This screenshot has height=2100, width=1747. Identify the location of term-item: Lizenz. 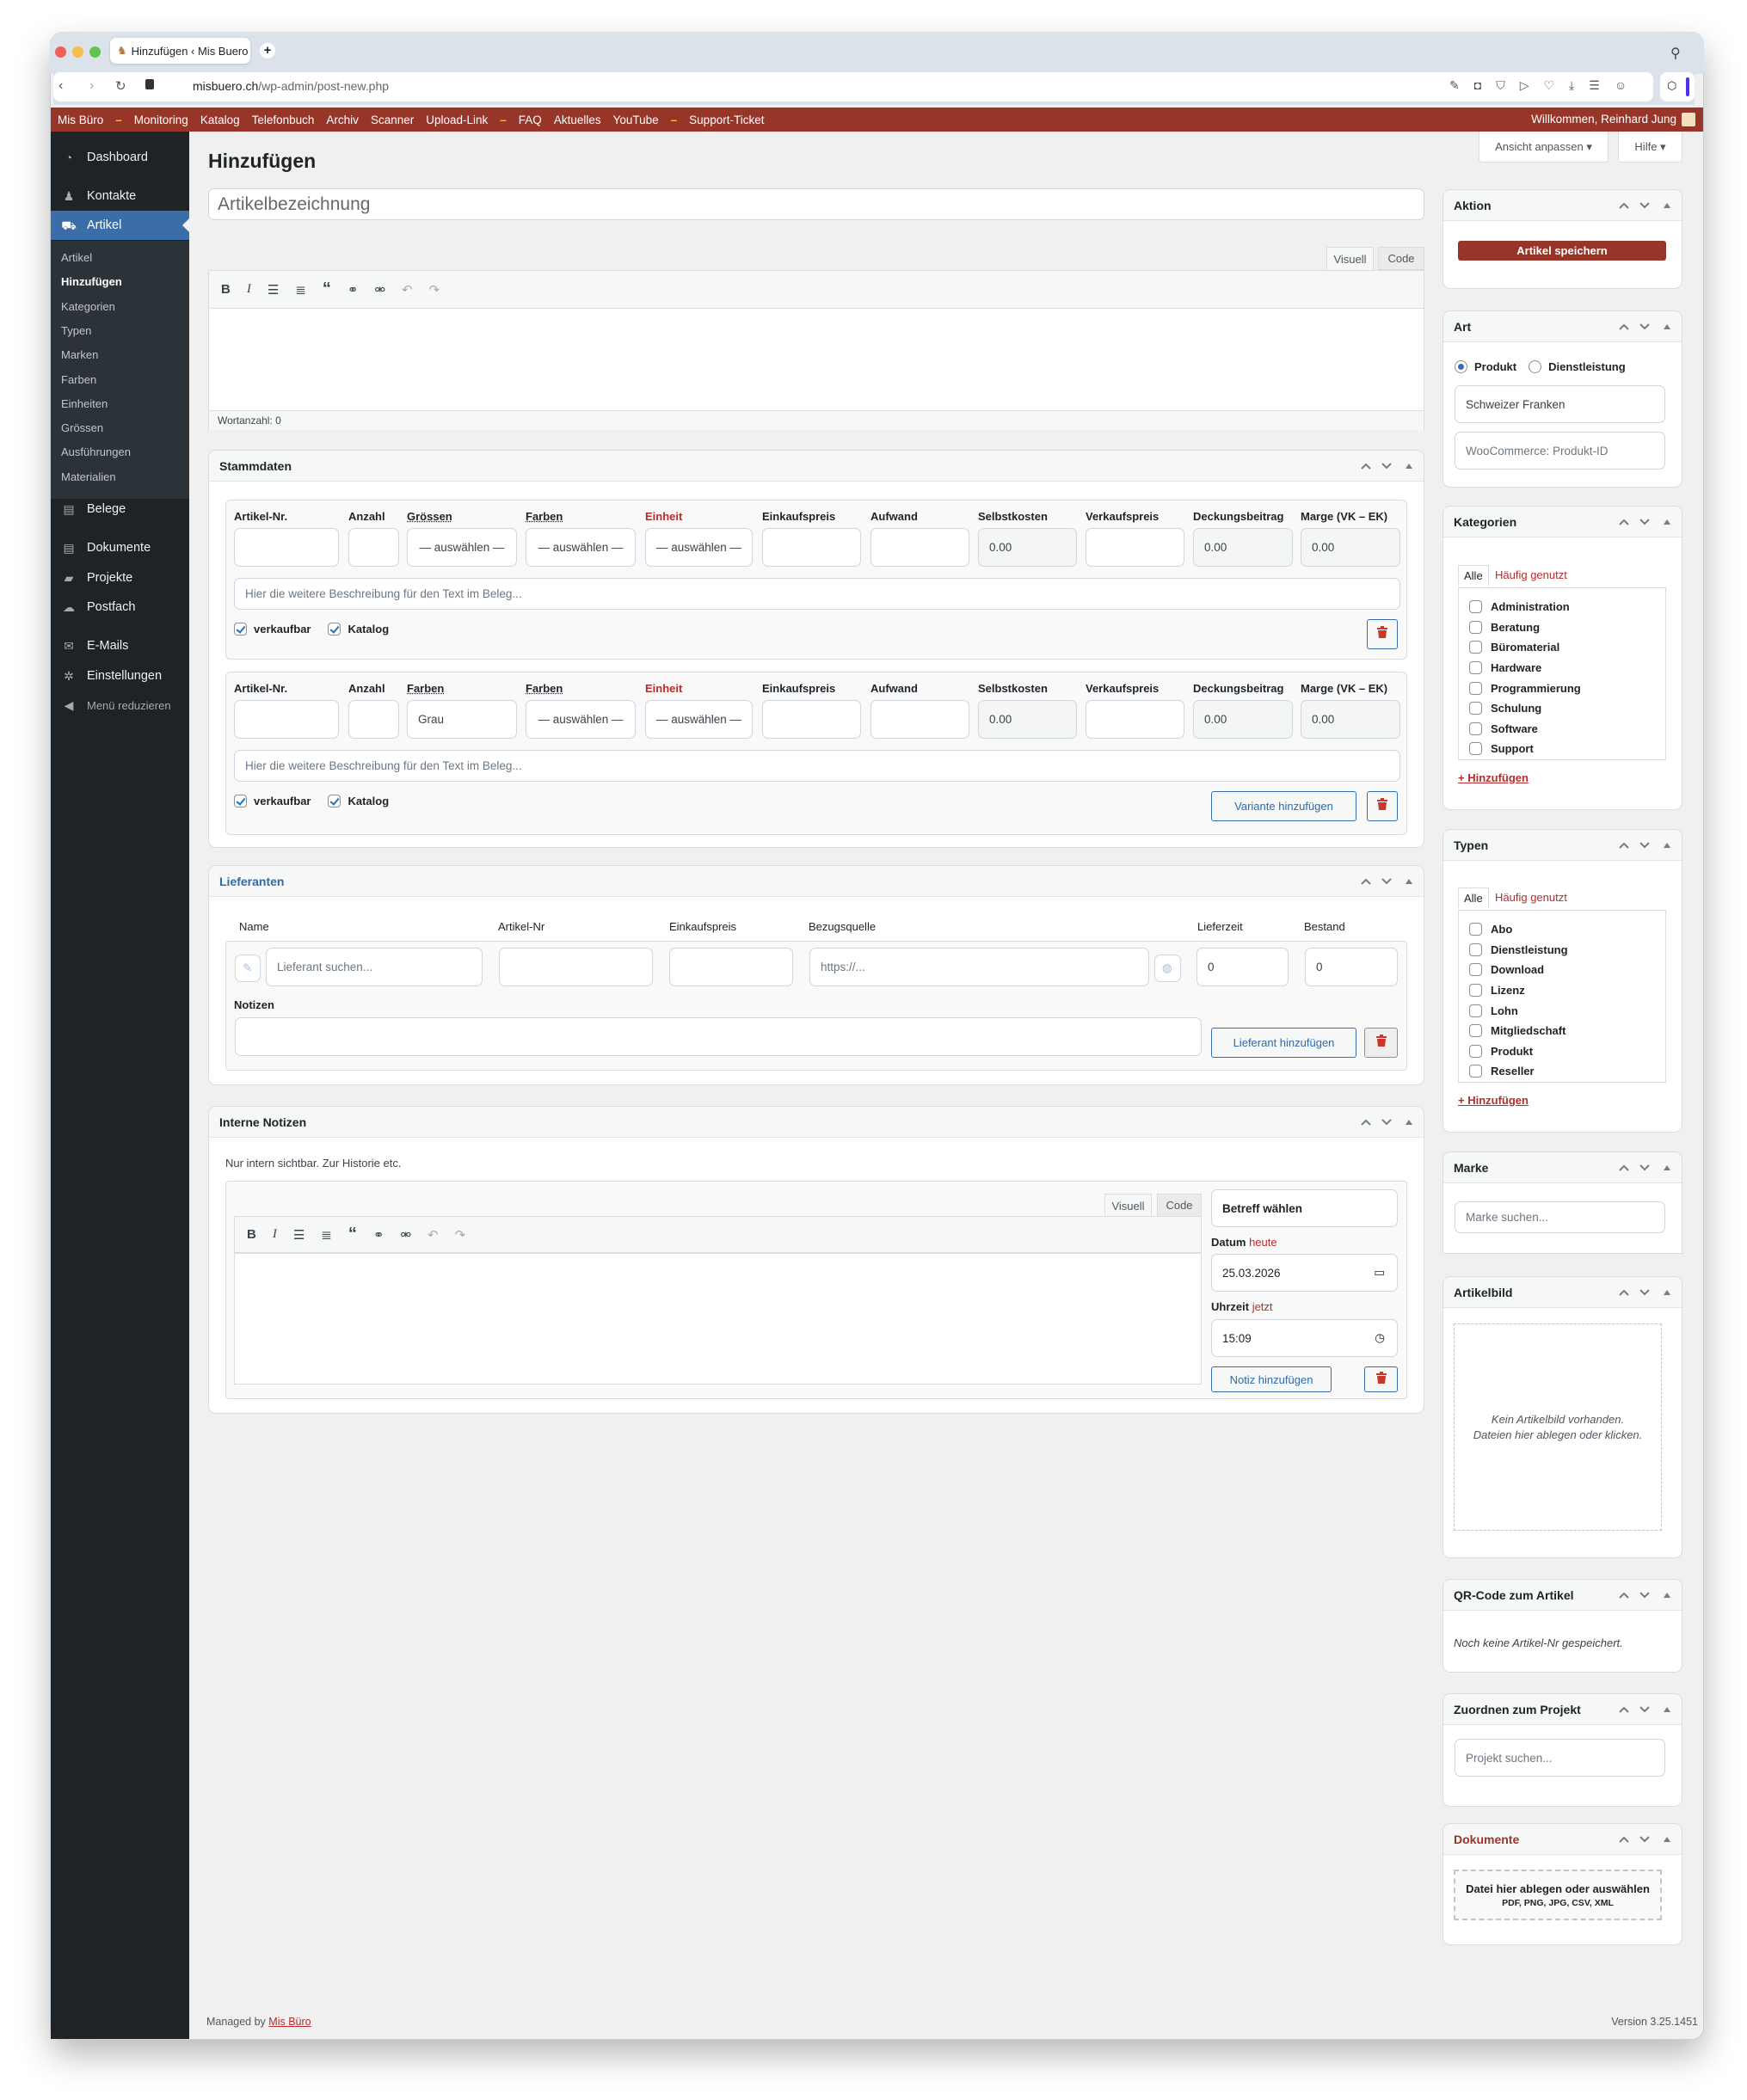
(1562, 990).